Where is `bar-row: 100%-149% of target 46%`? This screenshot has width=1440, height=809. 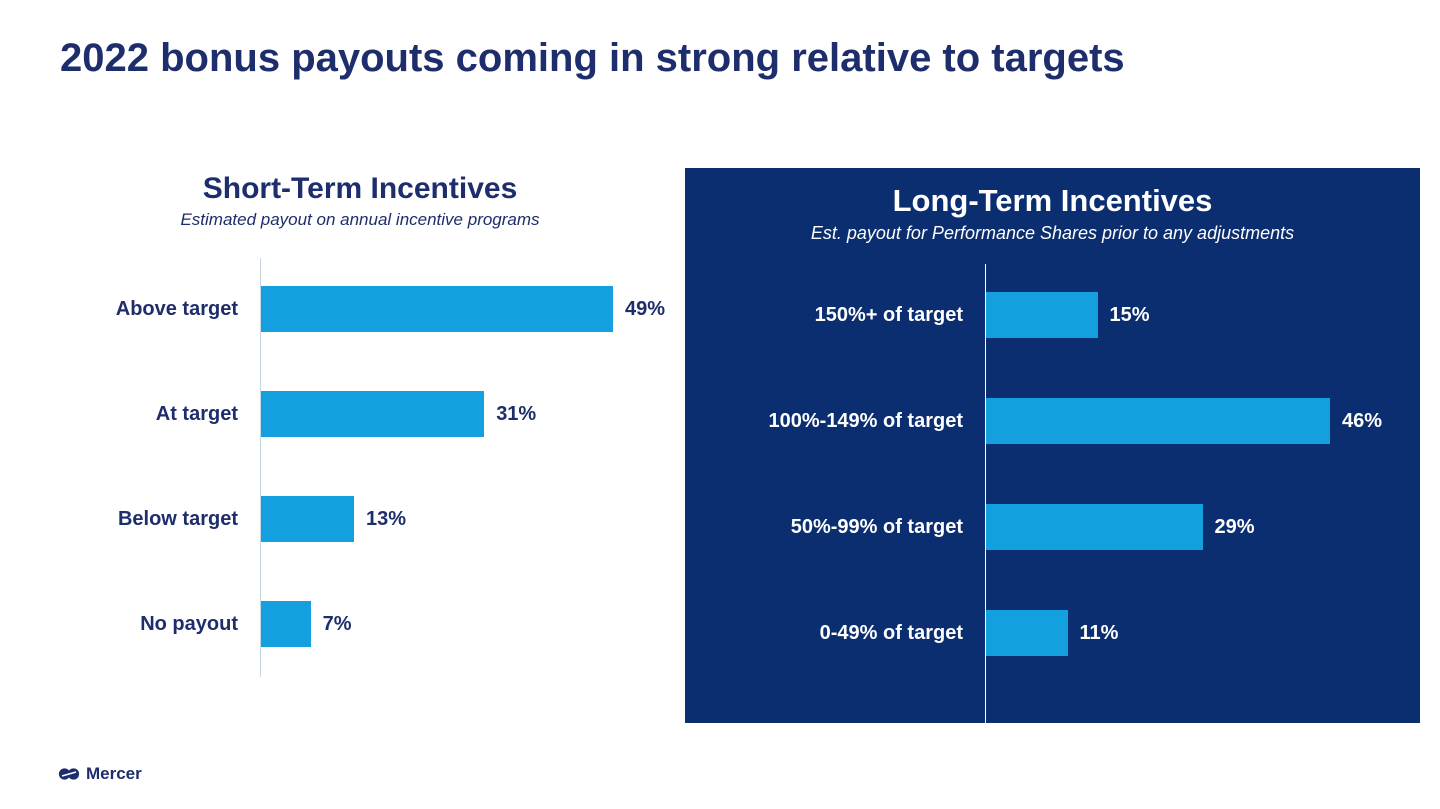
bar-row: 100%-149% of target 46% is located at coordinates (1052, 421).